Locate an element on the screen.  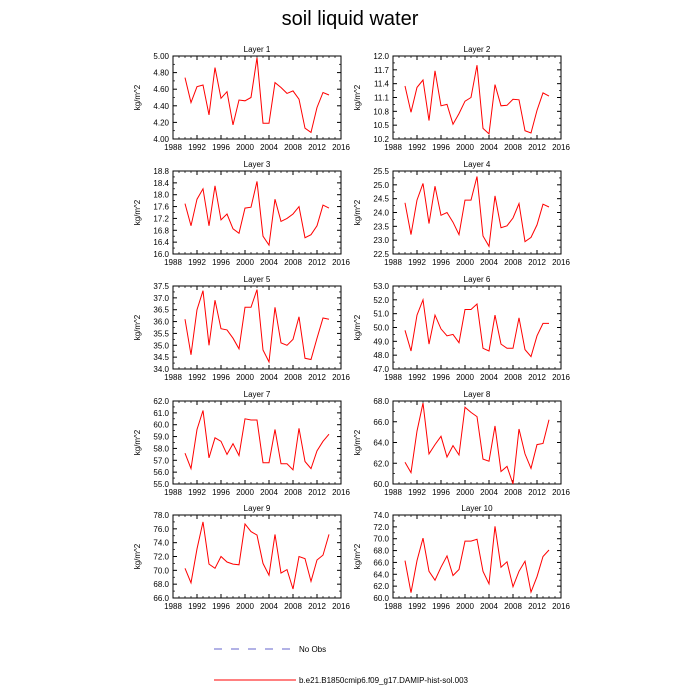
layer-4-xtick-label: 2008 is located at coordinates (513, 262).